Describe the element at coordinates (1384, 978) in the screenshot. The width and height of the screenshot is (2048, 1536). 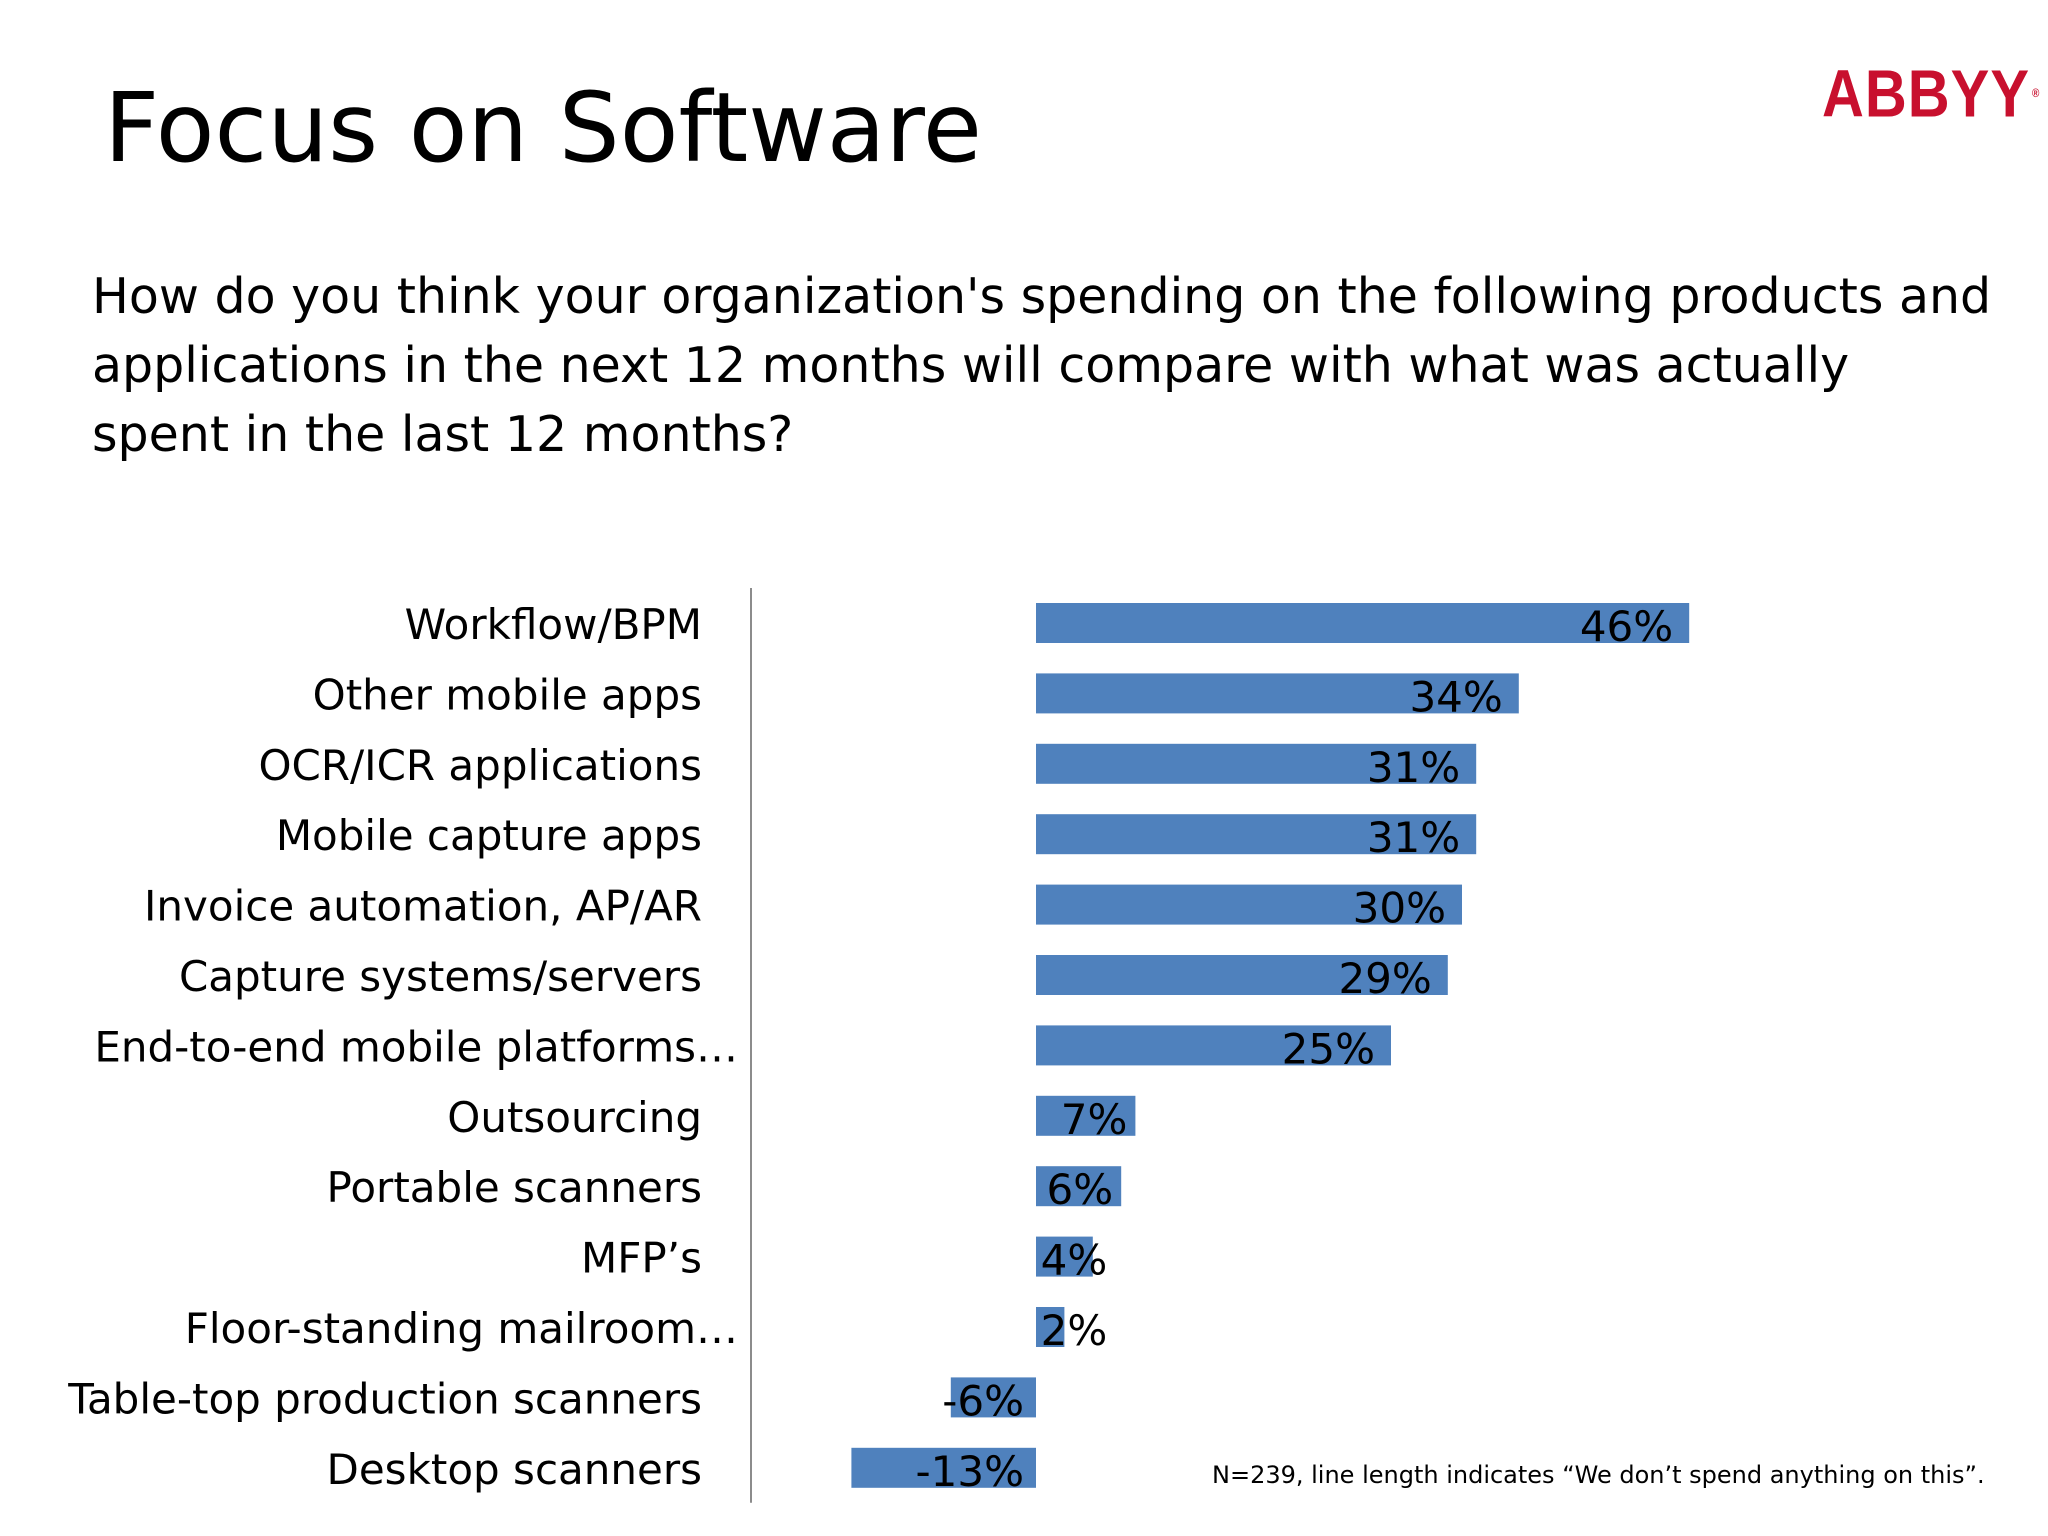
I see `data-label: 29%` at that location.